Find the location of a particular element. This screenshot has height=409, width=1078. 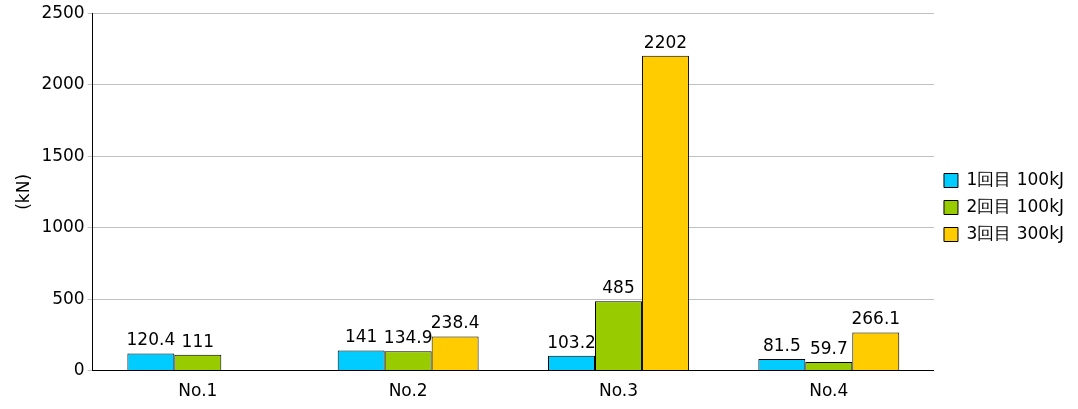

data-label: 120.4 is located at coordinates (151, 339).